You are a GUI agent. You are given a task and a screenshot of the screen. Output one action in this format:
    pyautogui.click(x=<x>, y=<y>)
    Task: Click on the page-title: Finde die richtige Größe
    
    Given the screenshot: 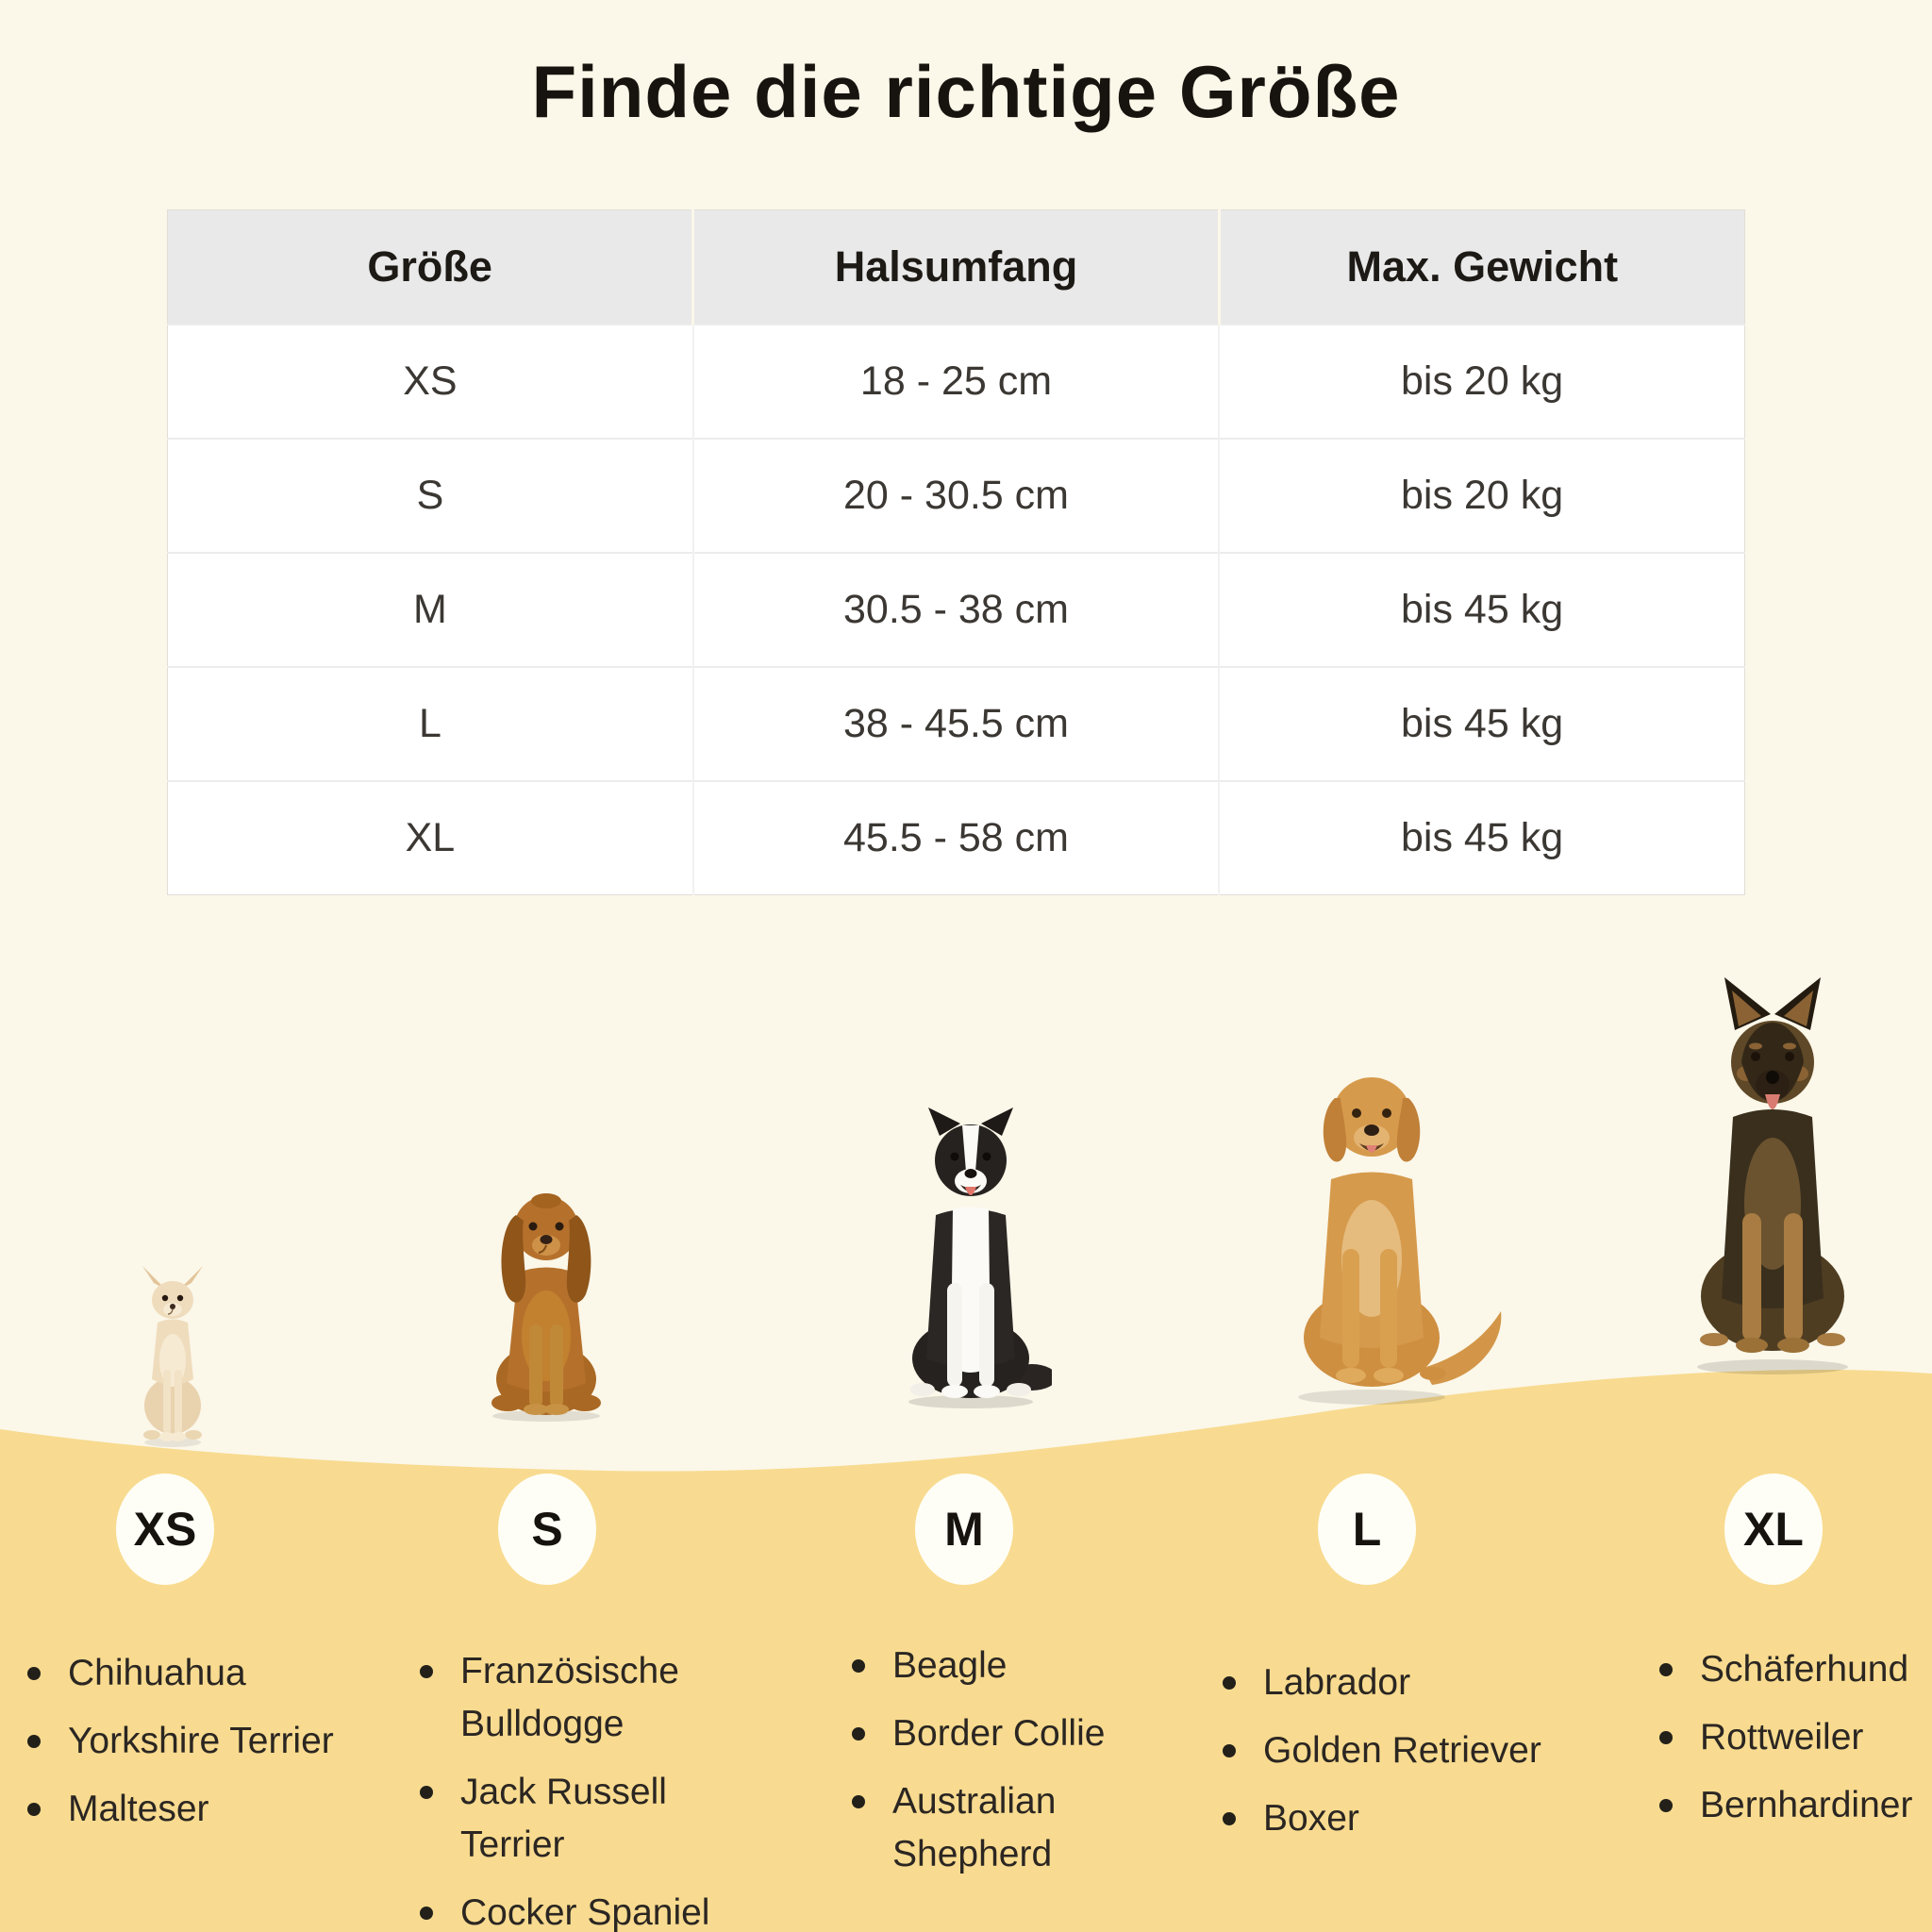 What is the action you would take?
    pyautogui.click(x=966, y=92)
    